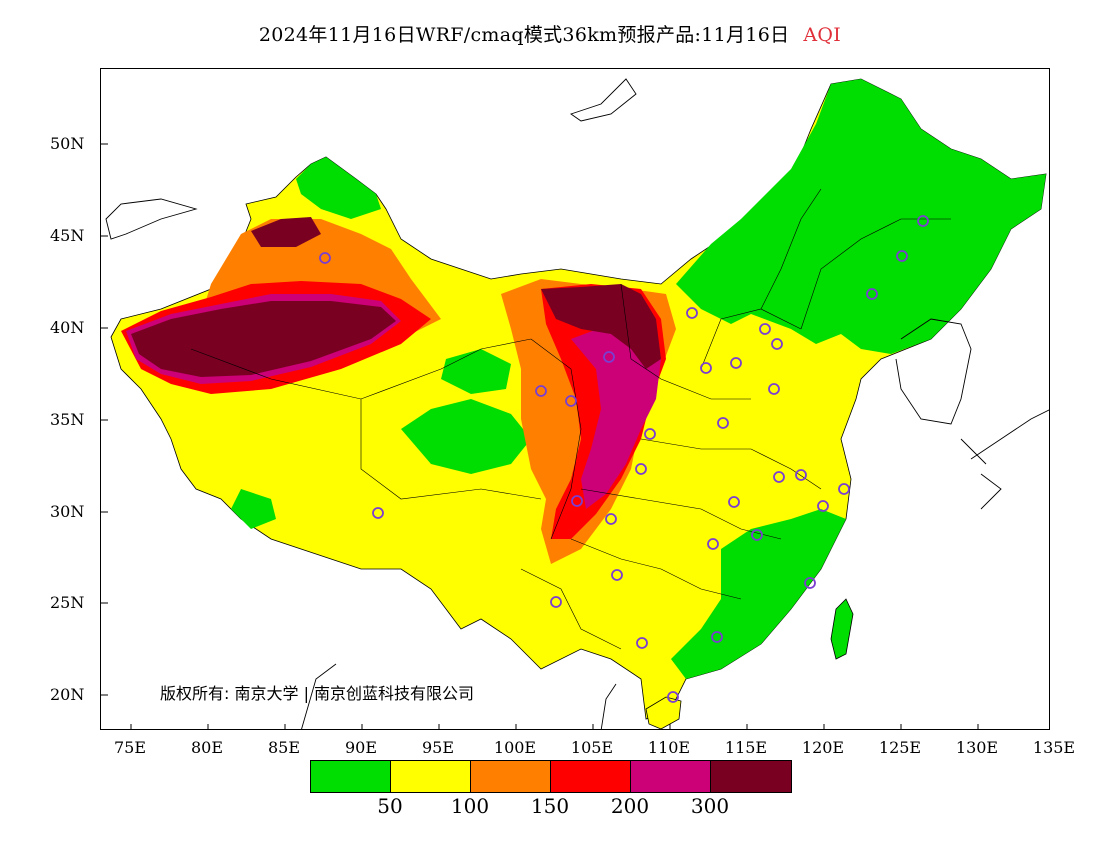  I want to click on copyright-text: 版权所有: 南京大学 | 南京创蓝科技有限公司, so click(317, 693).